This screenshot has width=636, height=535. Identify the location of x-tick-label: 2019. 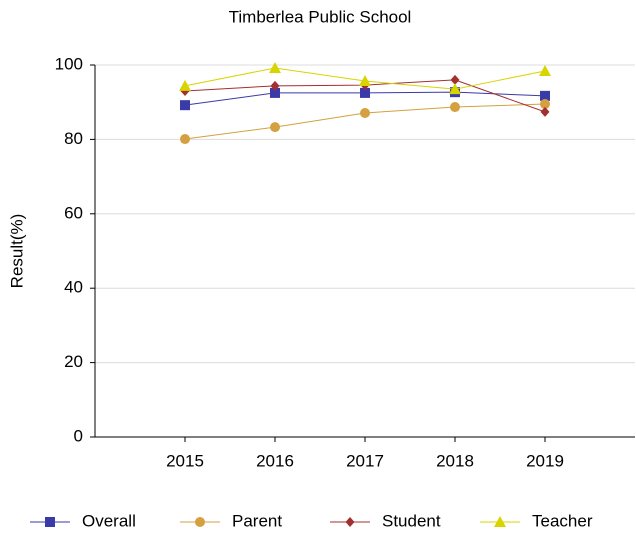
(545, 460).